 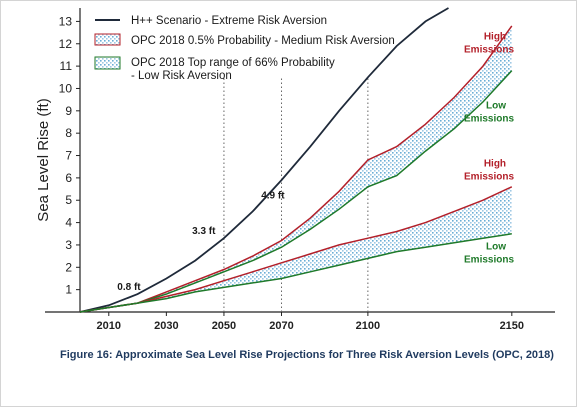 I want to click on x-tick-label: 2150, so click(x=512, y=326).